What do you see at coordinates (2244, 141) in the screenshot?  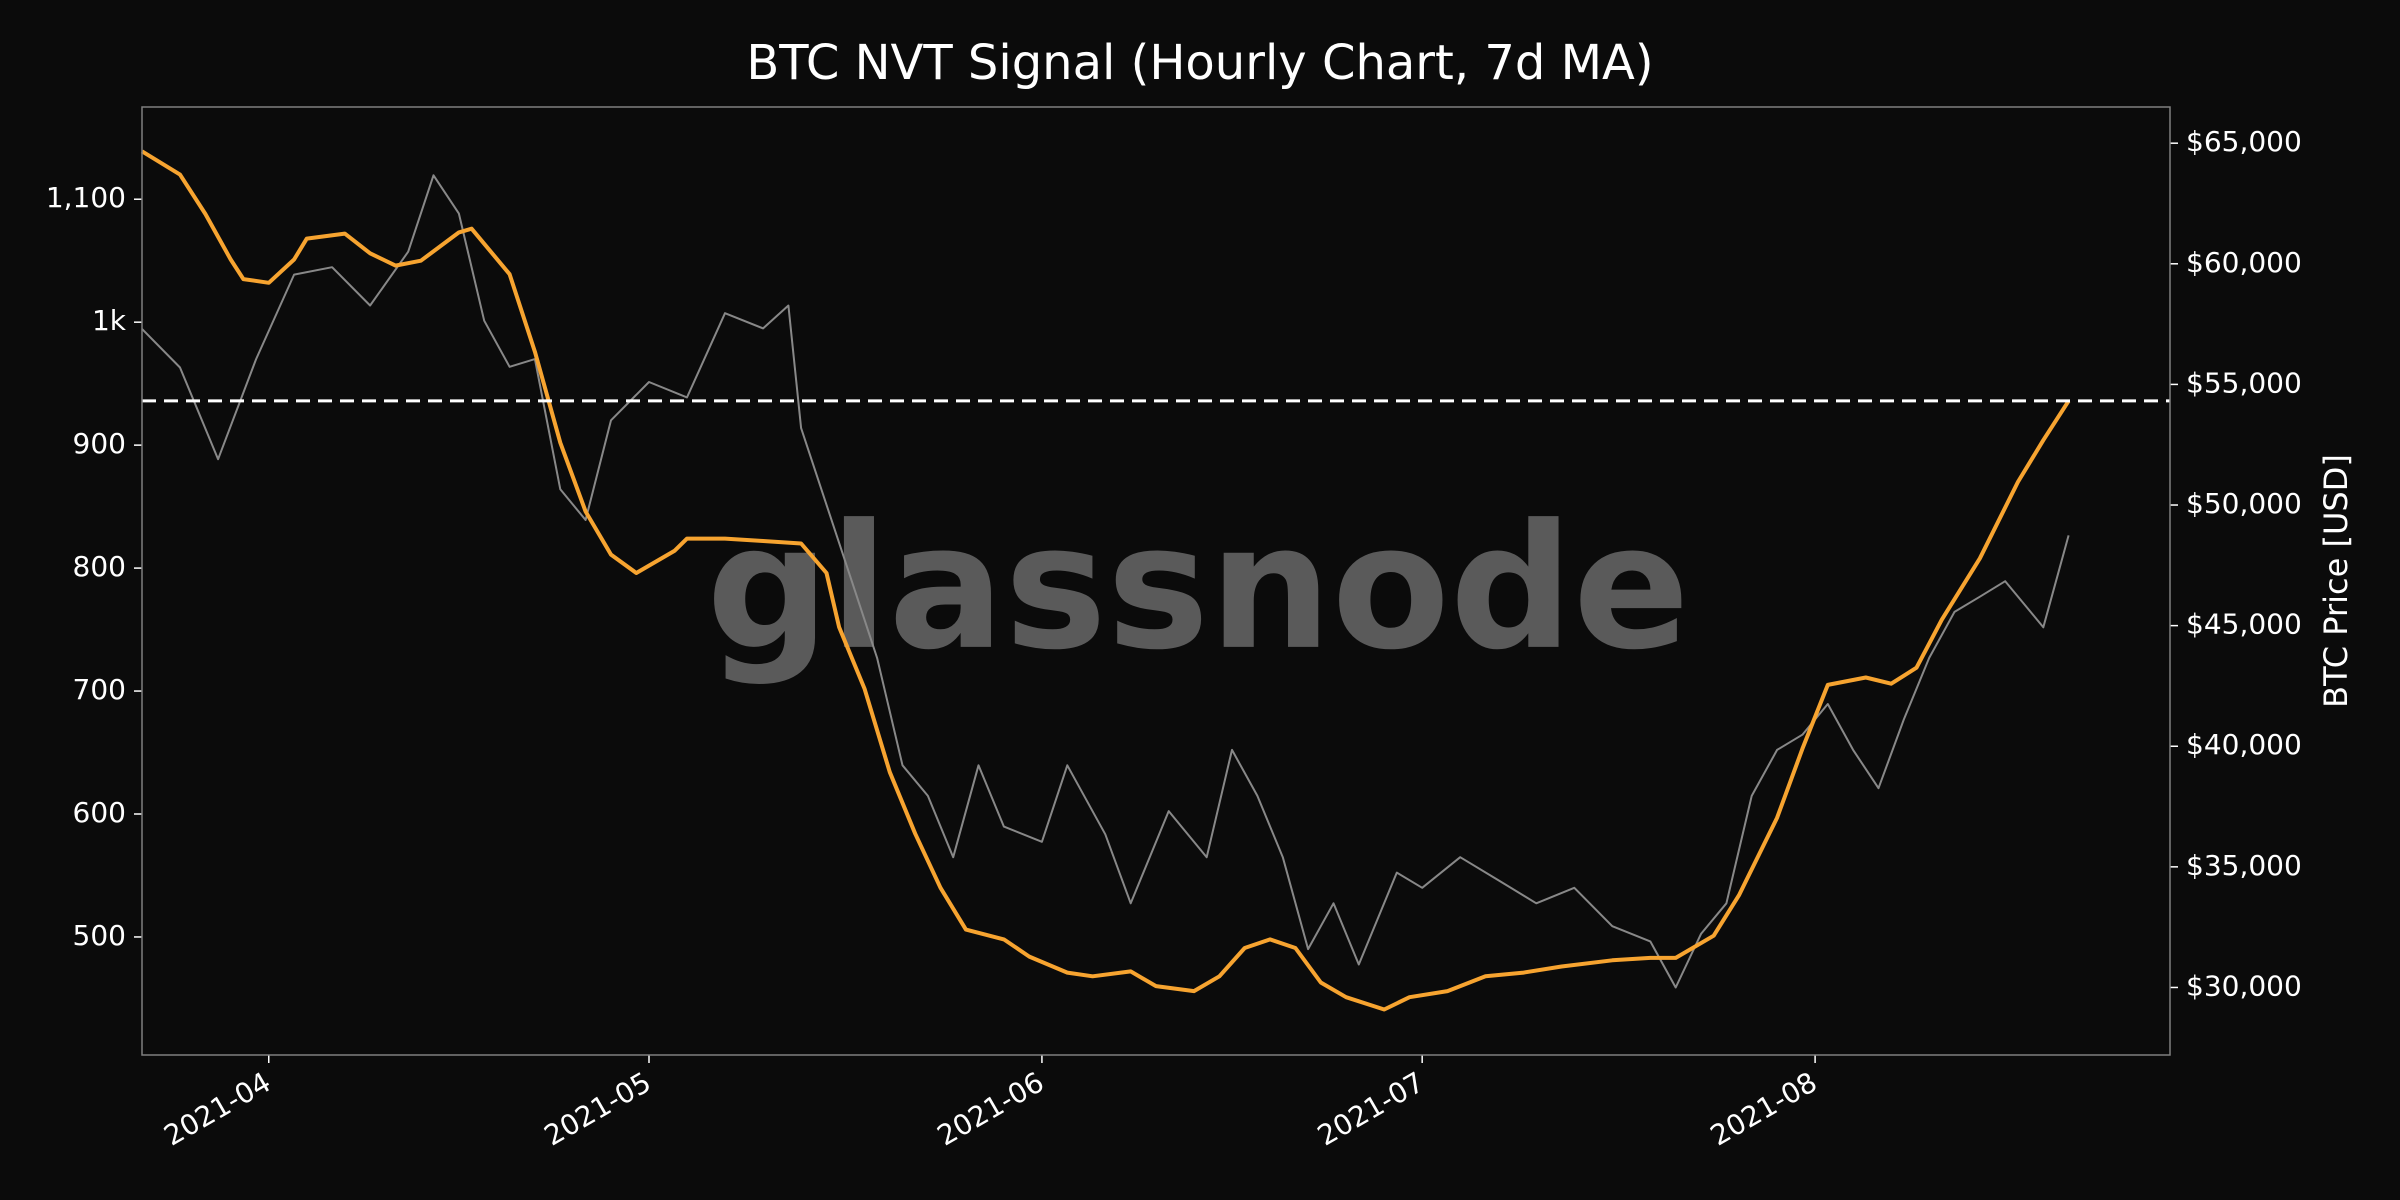 I see `y2-tick-label: $65,000` at bounding box center [2244, 141].